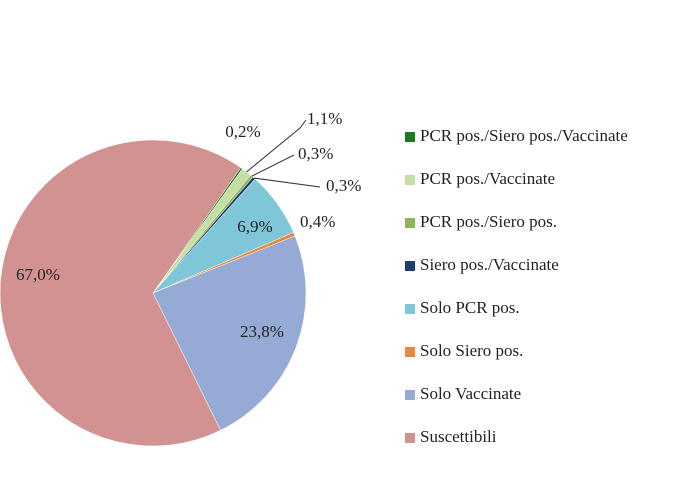 The height and width of the screenshot is (498, 700). Describe the element at coordinates (317, 221) in the screenshot. I see `data-label: 0,4%` at that location.